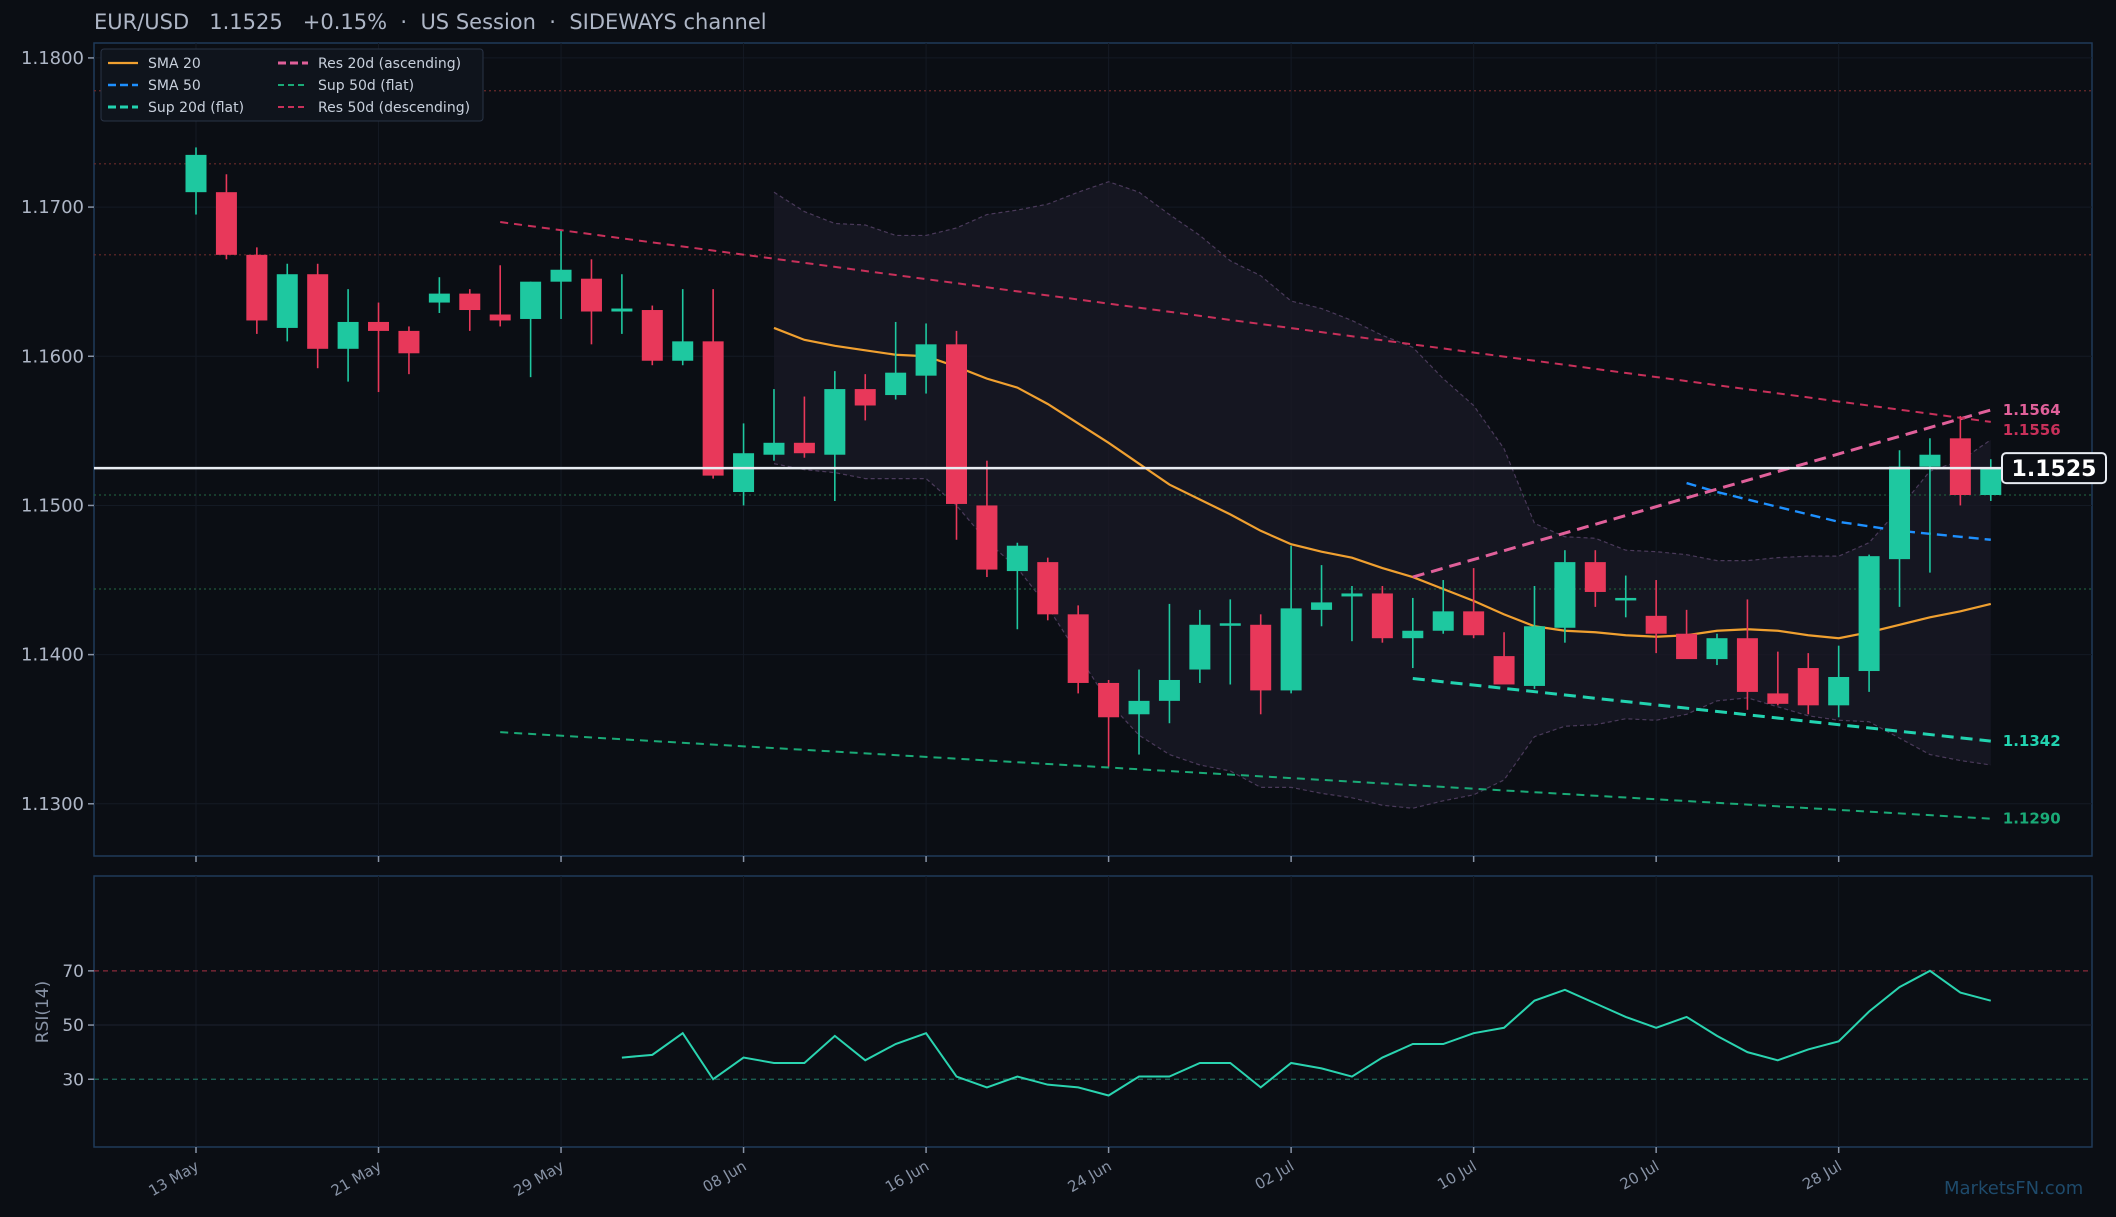 The width and height of the screenshot is (2116, 1217). What do you see at coordinates (1639, 1175) in the screenshot?
I see `x-tick-label: 20 Jul` at bounding box center [1639, 1175].